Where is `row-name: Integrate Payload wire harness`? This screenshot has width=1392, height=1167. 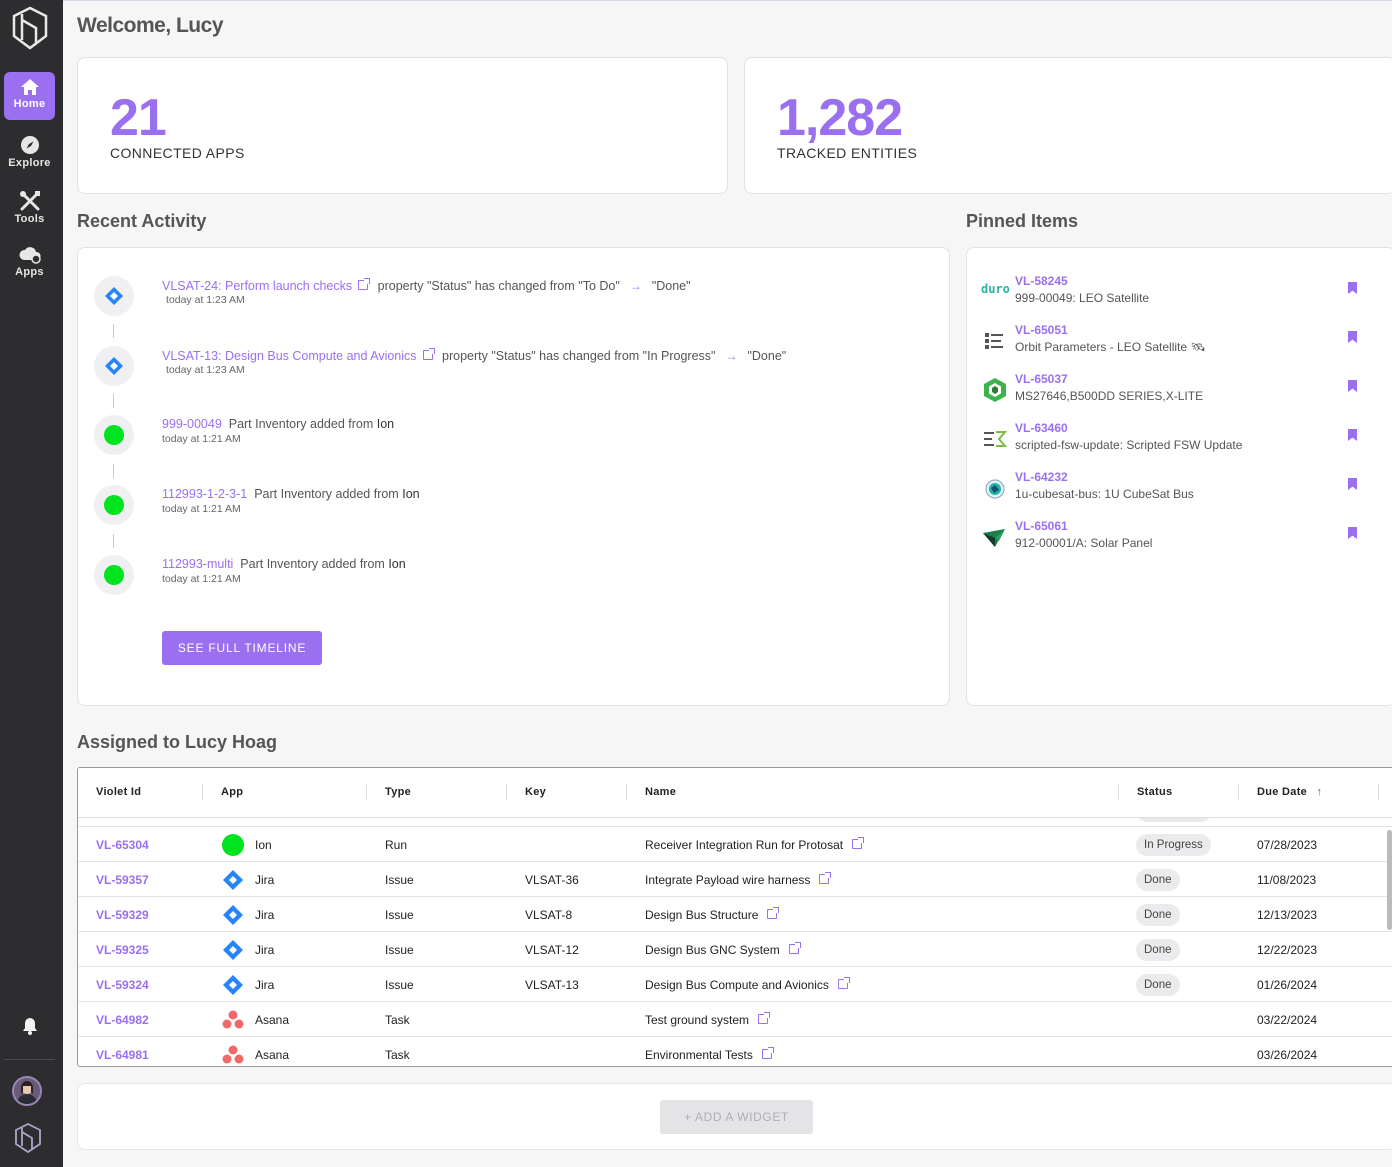
row-name: Integrate Payload wire harness is located at coordinates (728, 880).